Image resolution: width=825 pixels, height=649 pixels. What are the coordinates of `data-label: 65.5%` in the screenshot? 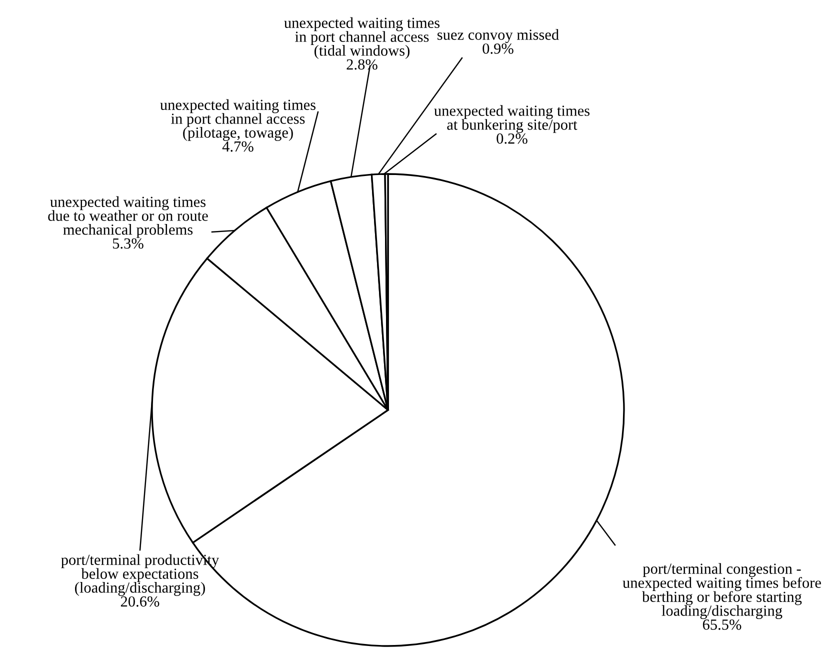 It's located at (722, 624).